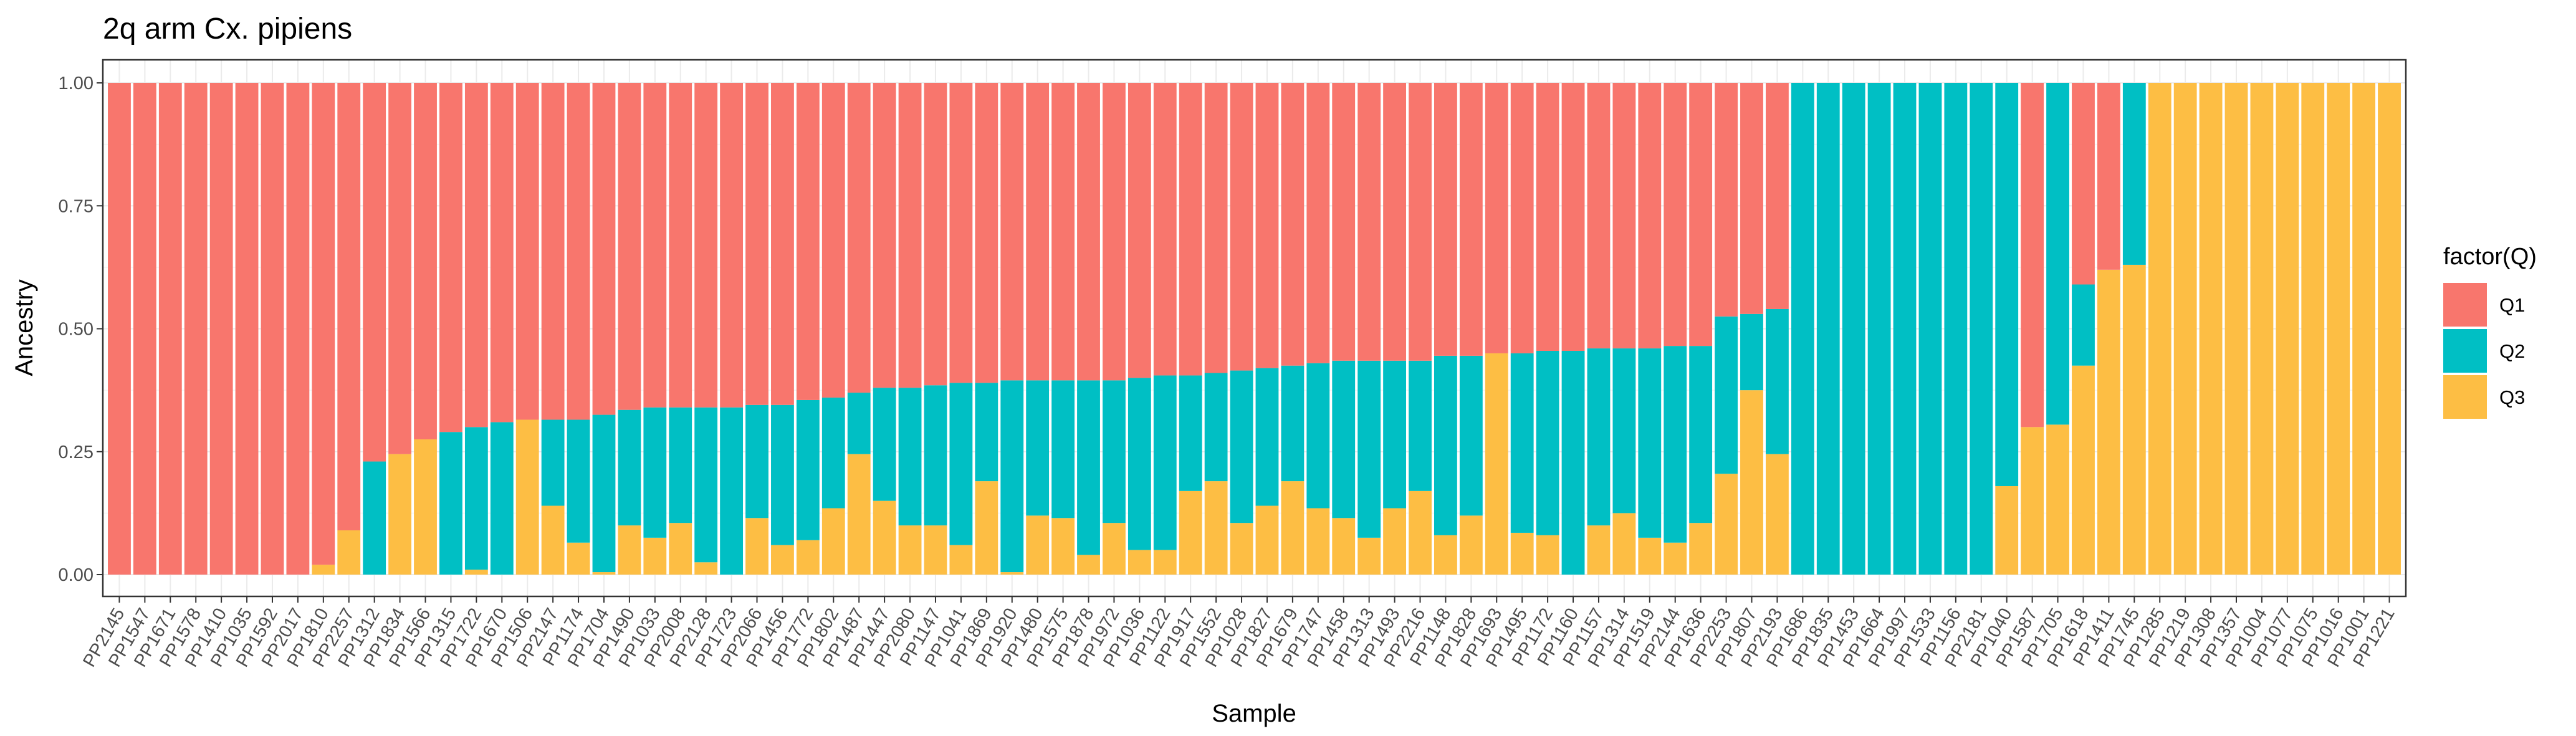 The width and height of the screenshot is (2576, 736). Describe the element at coordinates (1242, 447) in the screenshot. I see `bar-q2-pp1028` at that location.